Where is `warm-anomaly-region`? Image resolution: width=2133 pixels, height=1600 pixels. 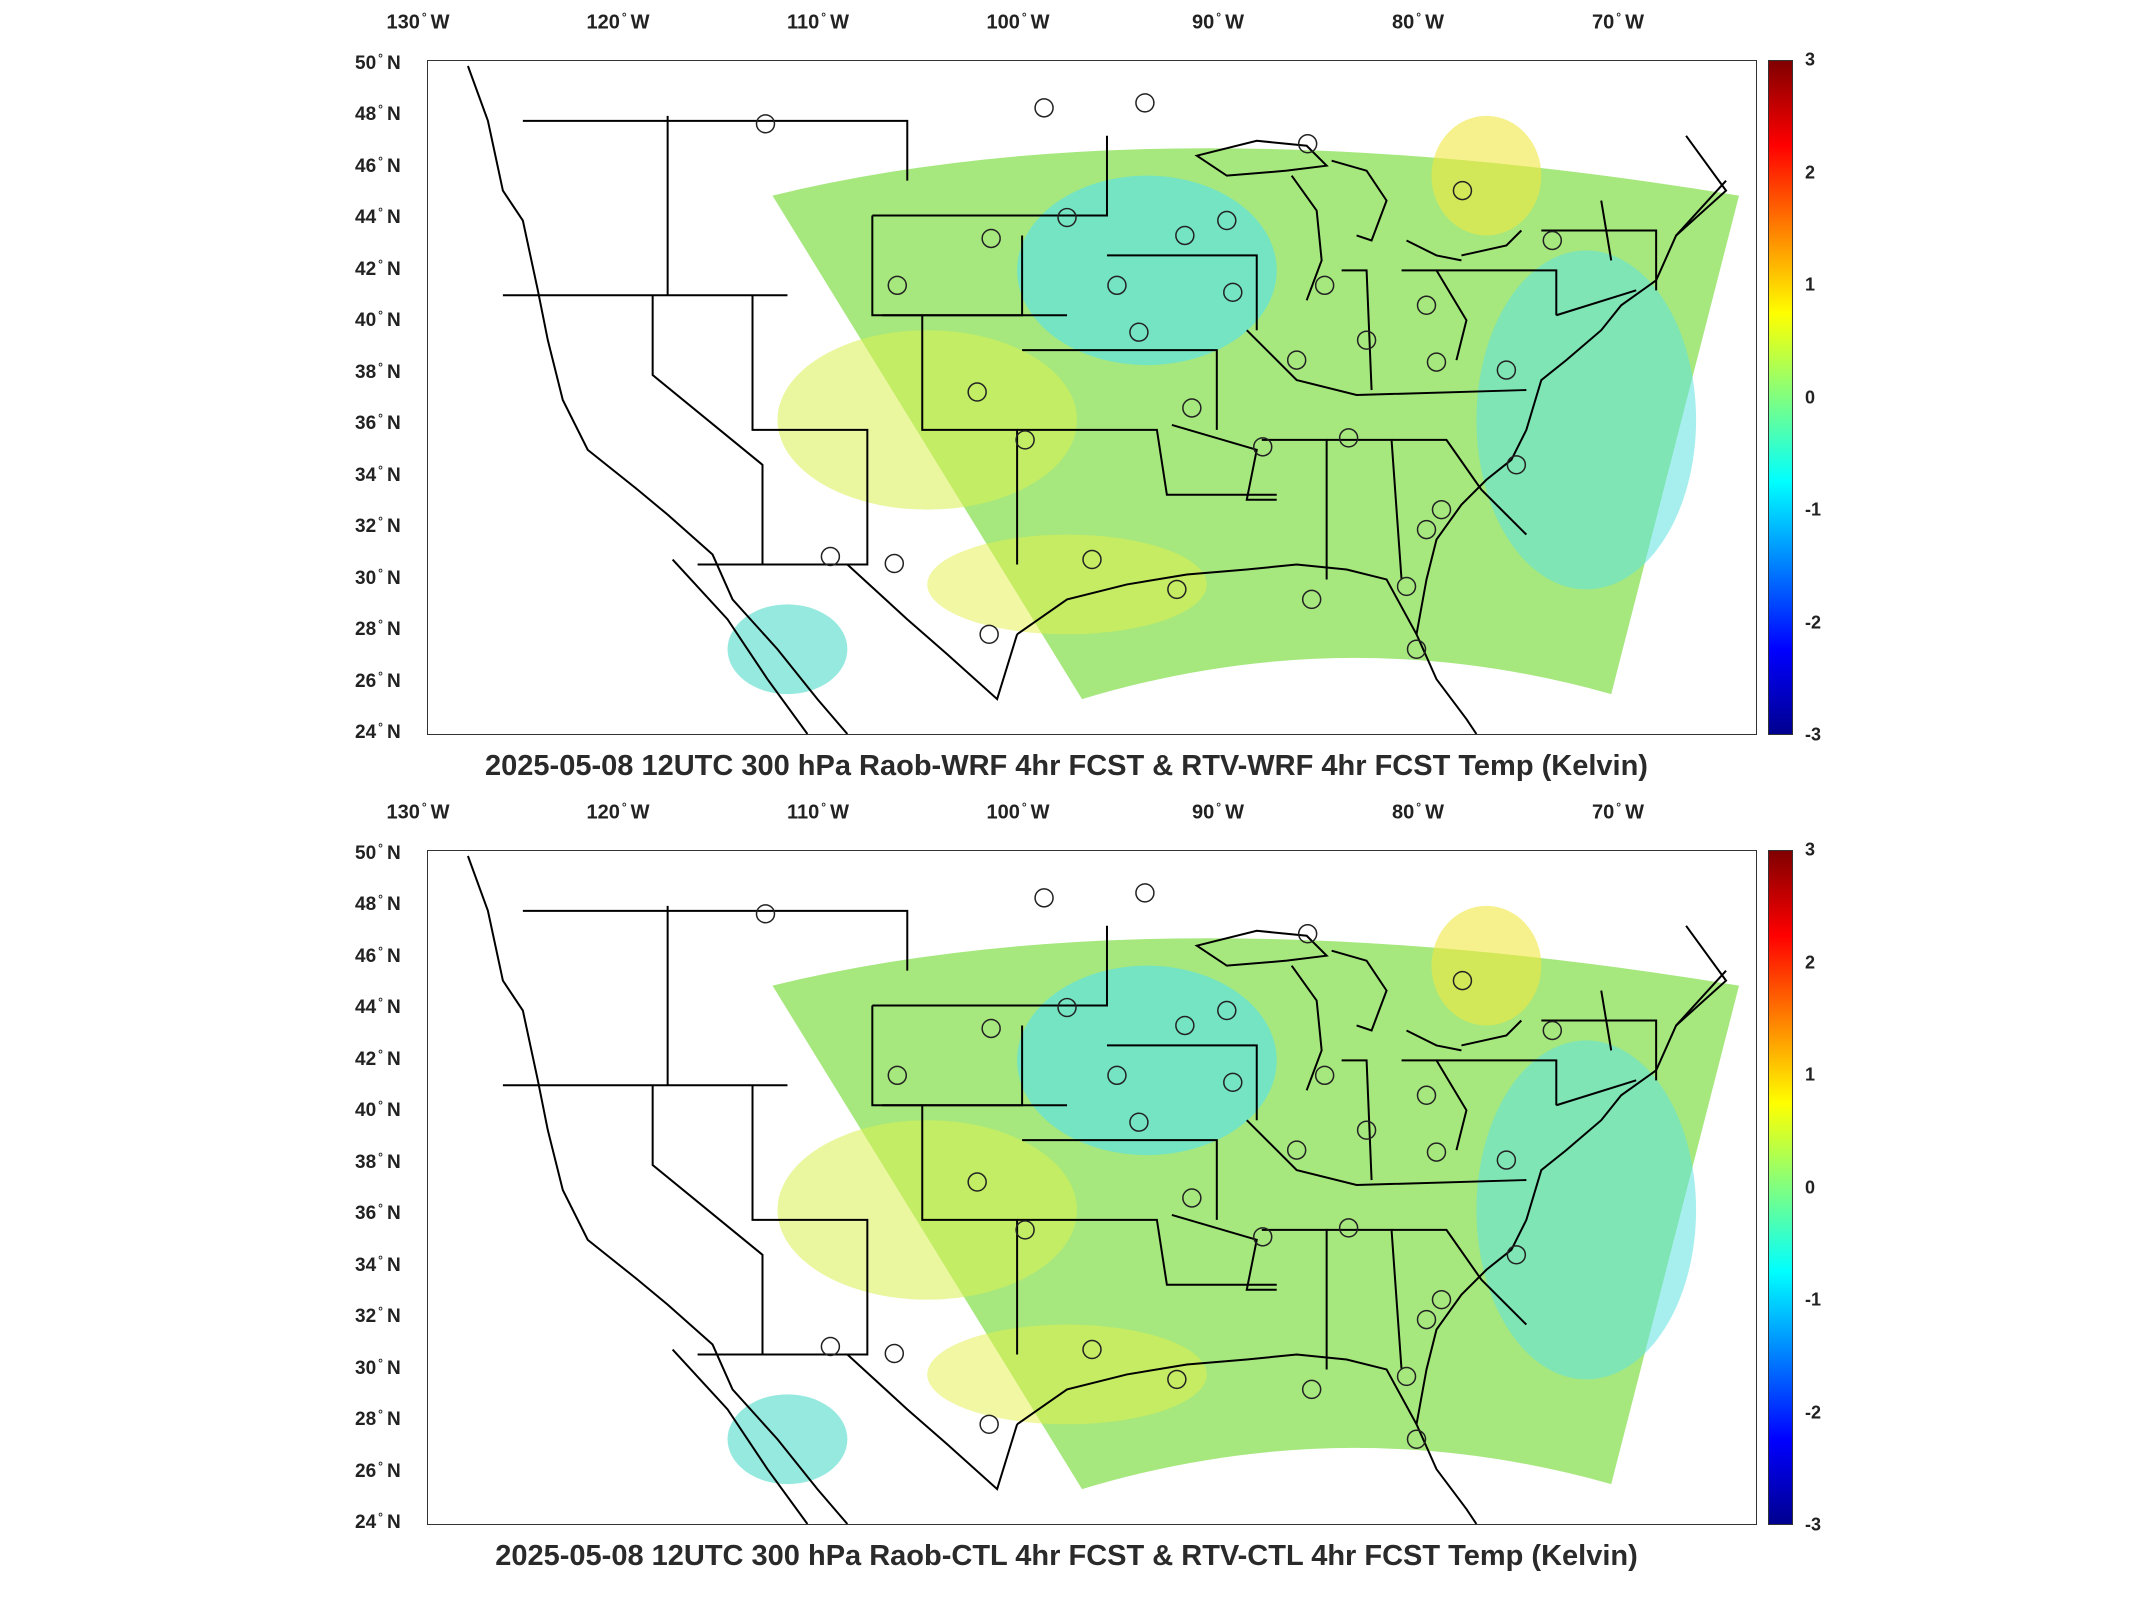
warm-anomaly-region is located at coordinates (927, 1210).